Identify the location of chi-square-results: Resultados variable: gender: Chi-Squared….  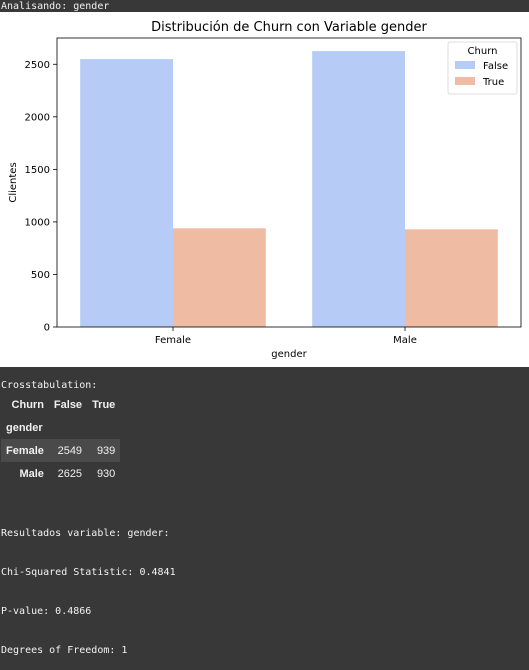
(88, 585).